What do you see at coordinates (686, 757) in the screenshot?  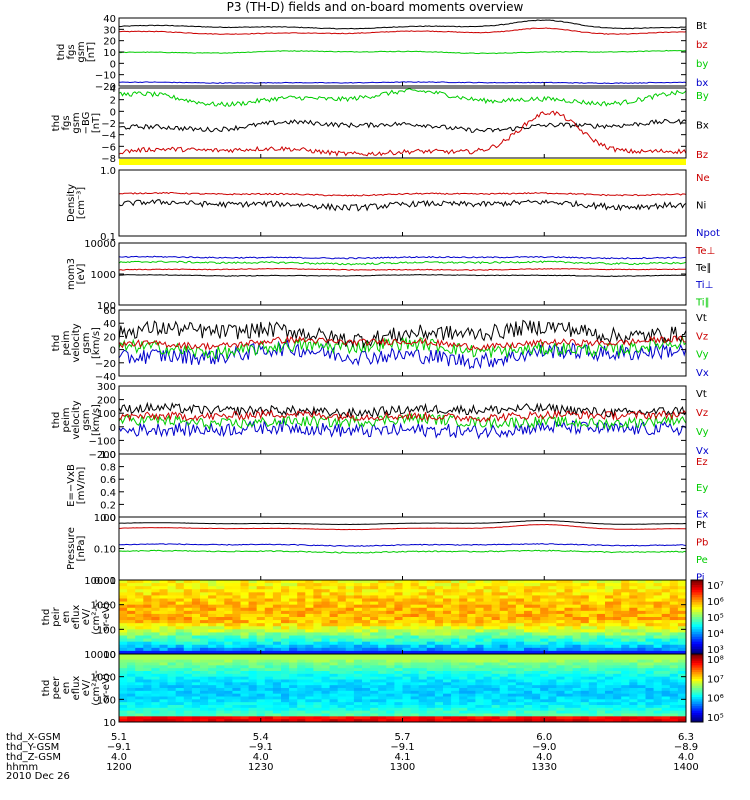 I see `x-tick-value: 4.0` at bounding box center [686, 757].